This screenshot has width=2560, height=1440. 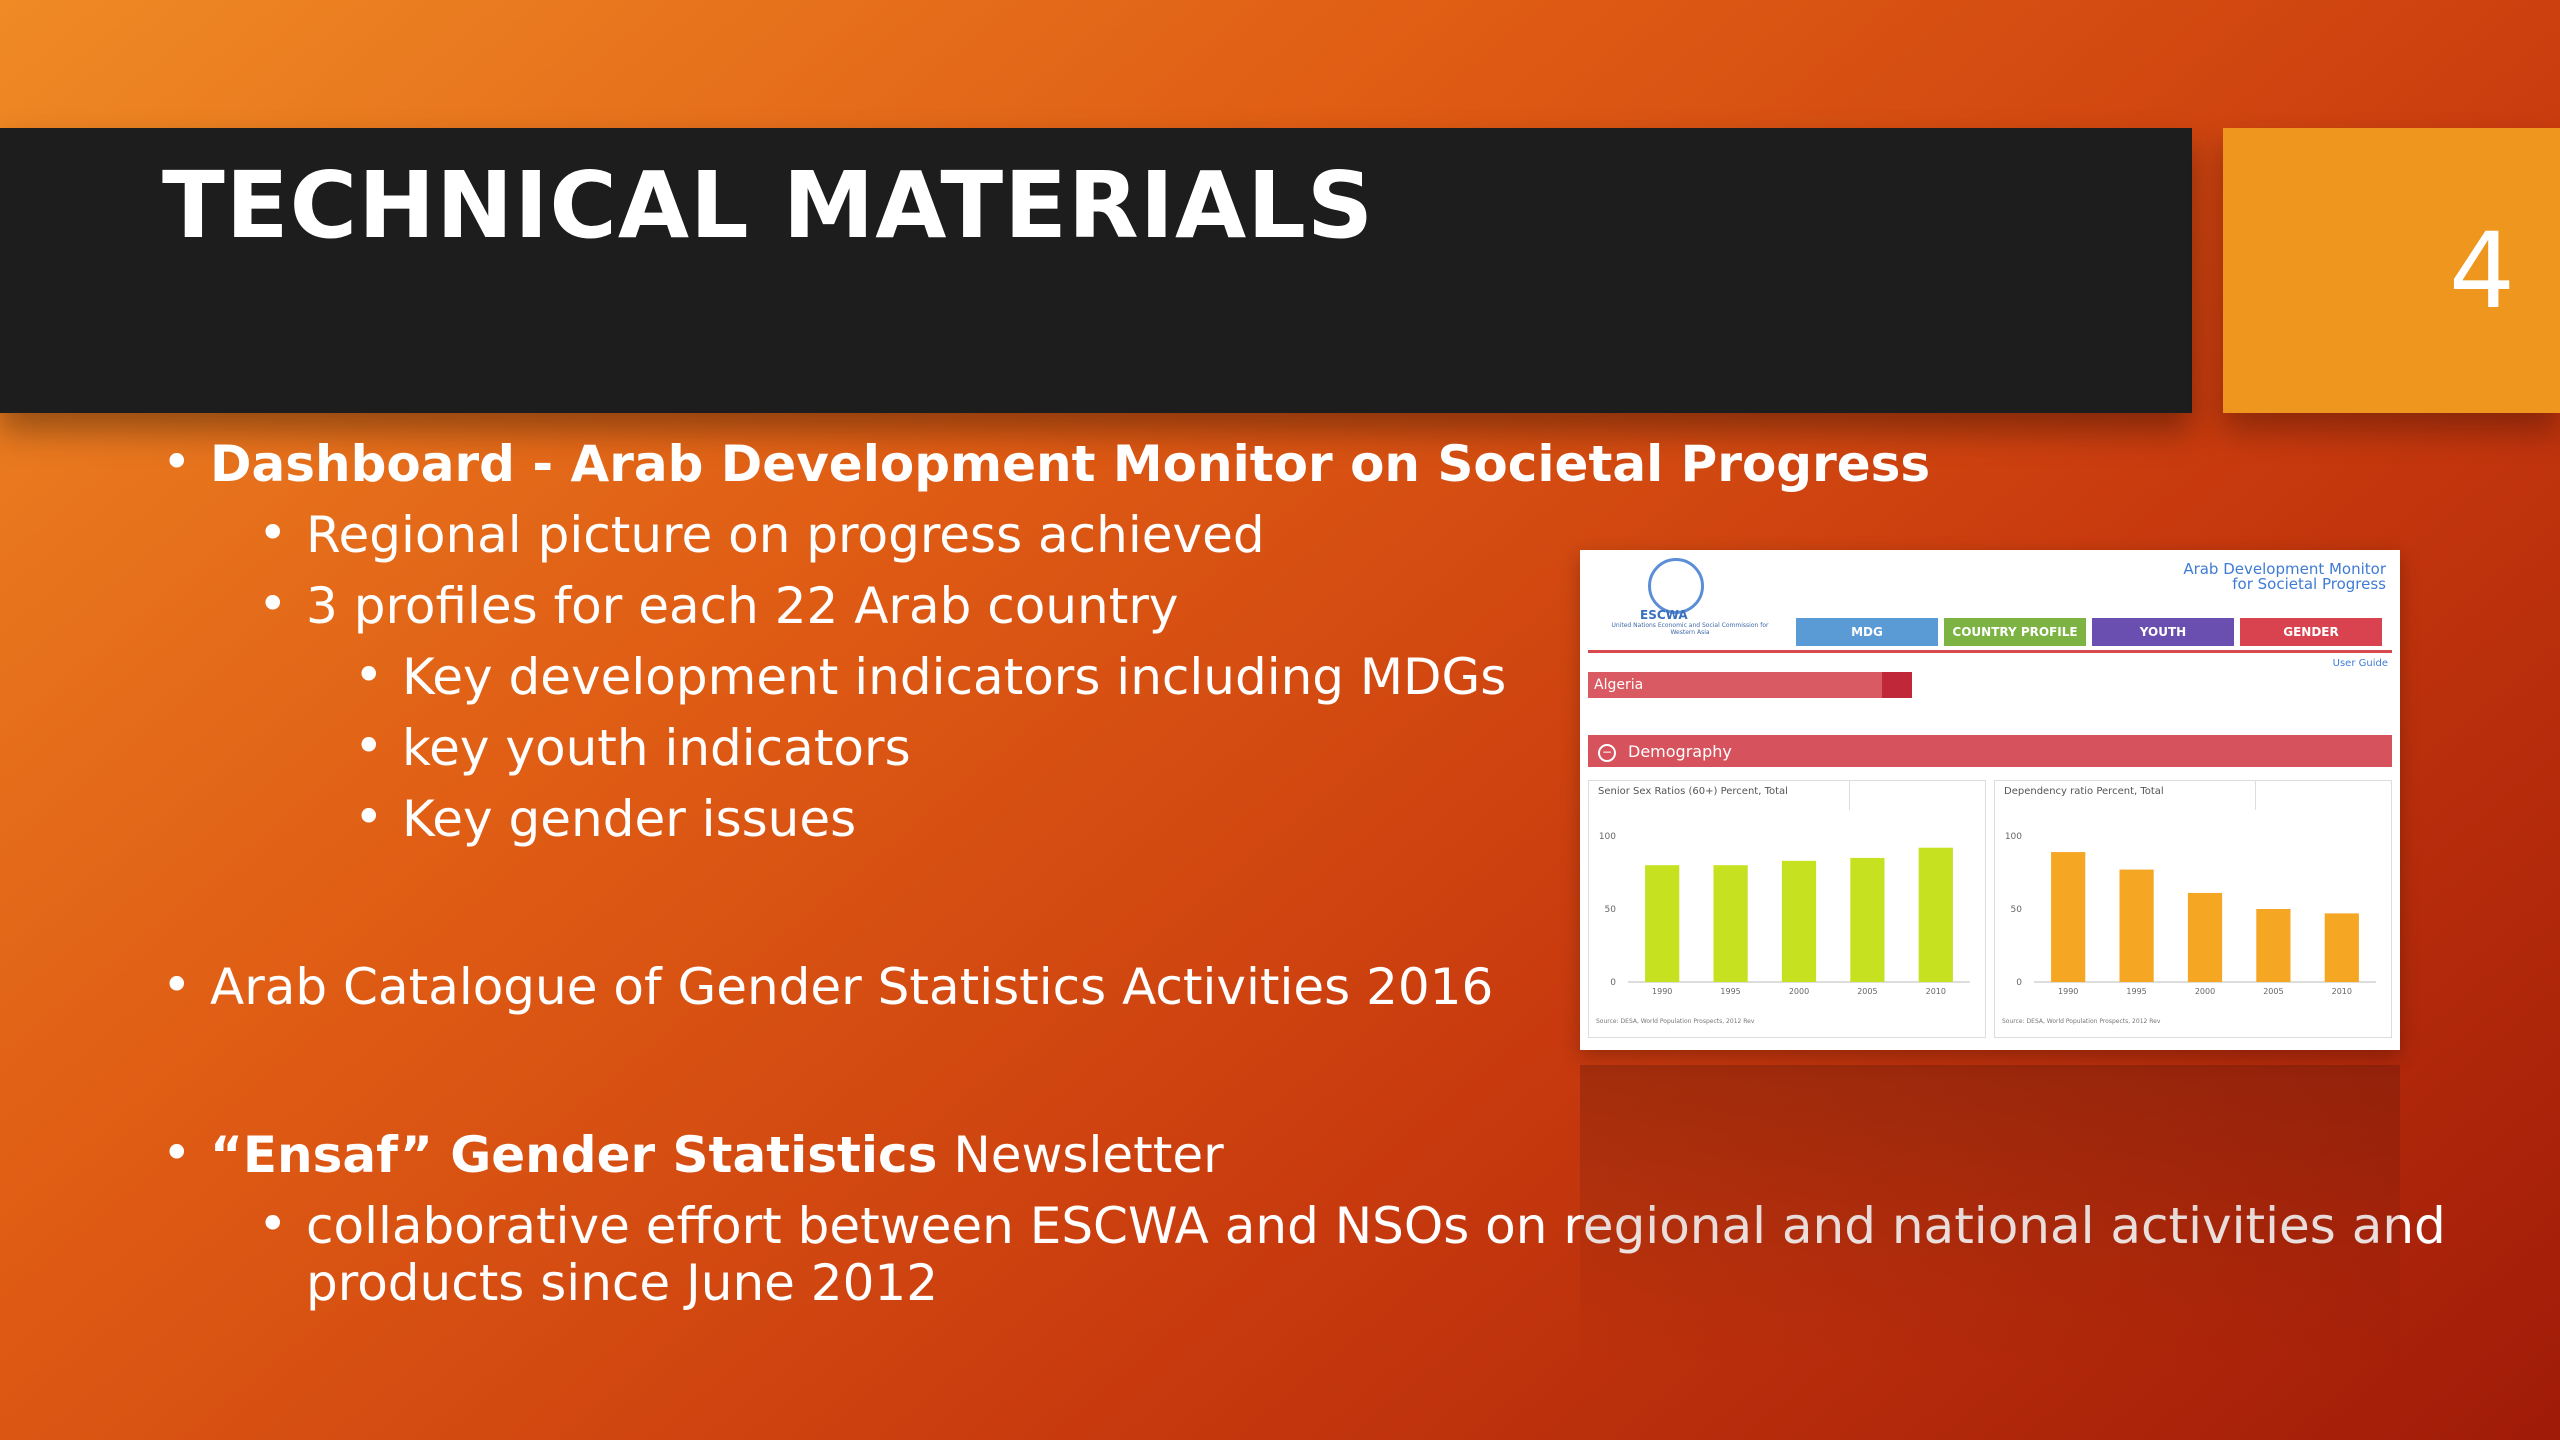 I want to click on bullet-youth-text: key youth indicators, so click(x=656, y=748).